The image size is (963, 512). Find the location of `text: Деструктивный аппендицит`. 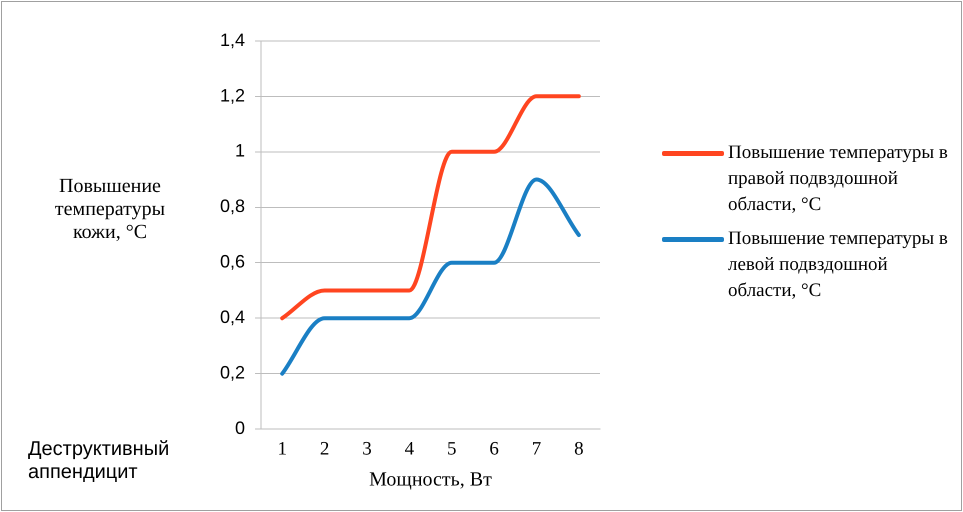

text: Деструктивный аппендицит is located at coordinates (99, 461).